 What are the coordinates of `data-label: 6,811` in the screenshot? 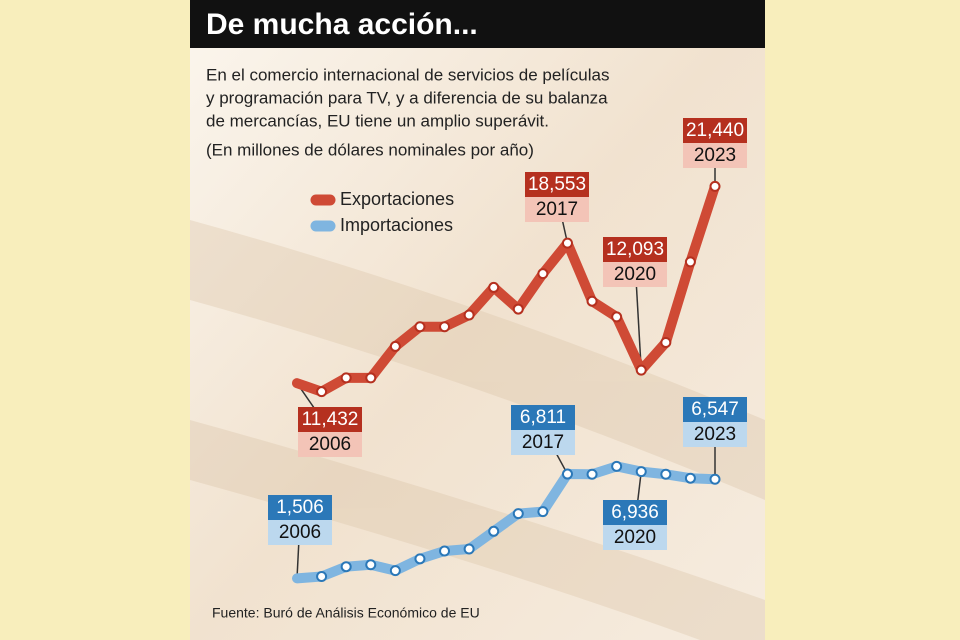 It's located at (543, 417).